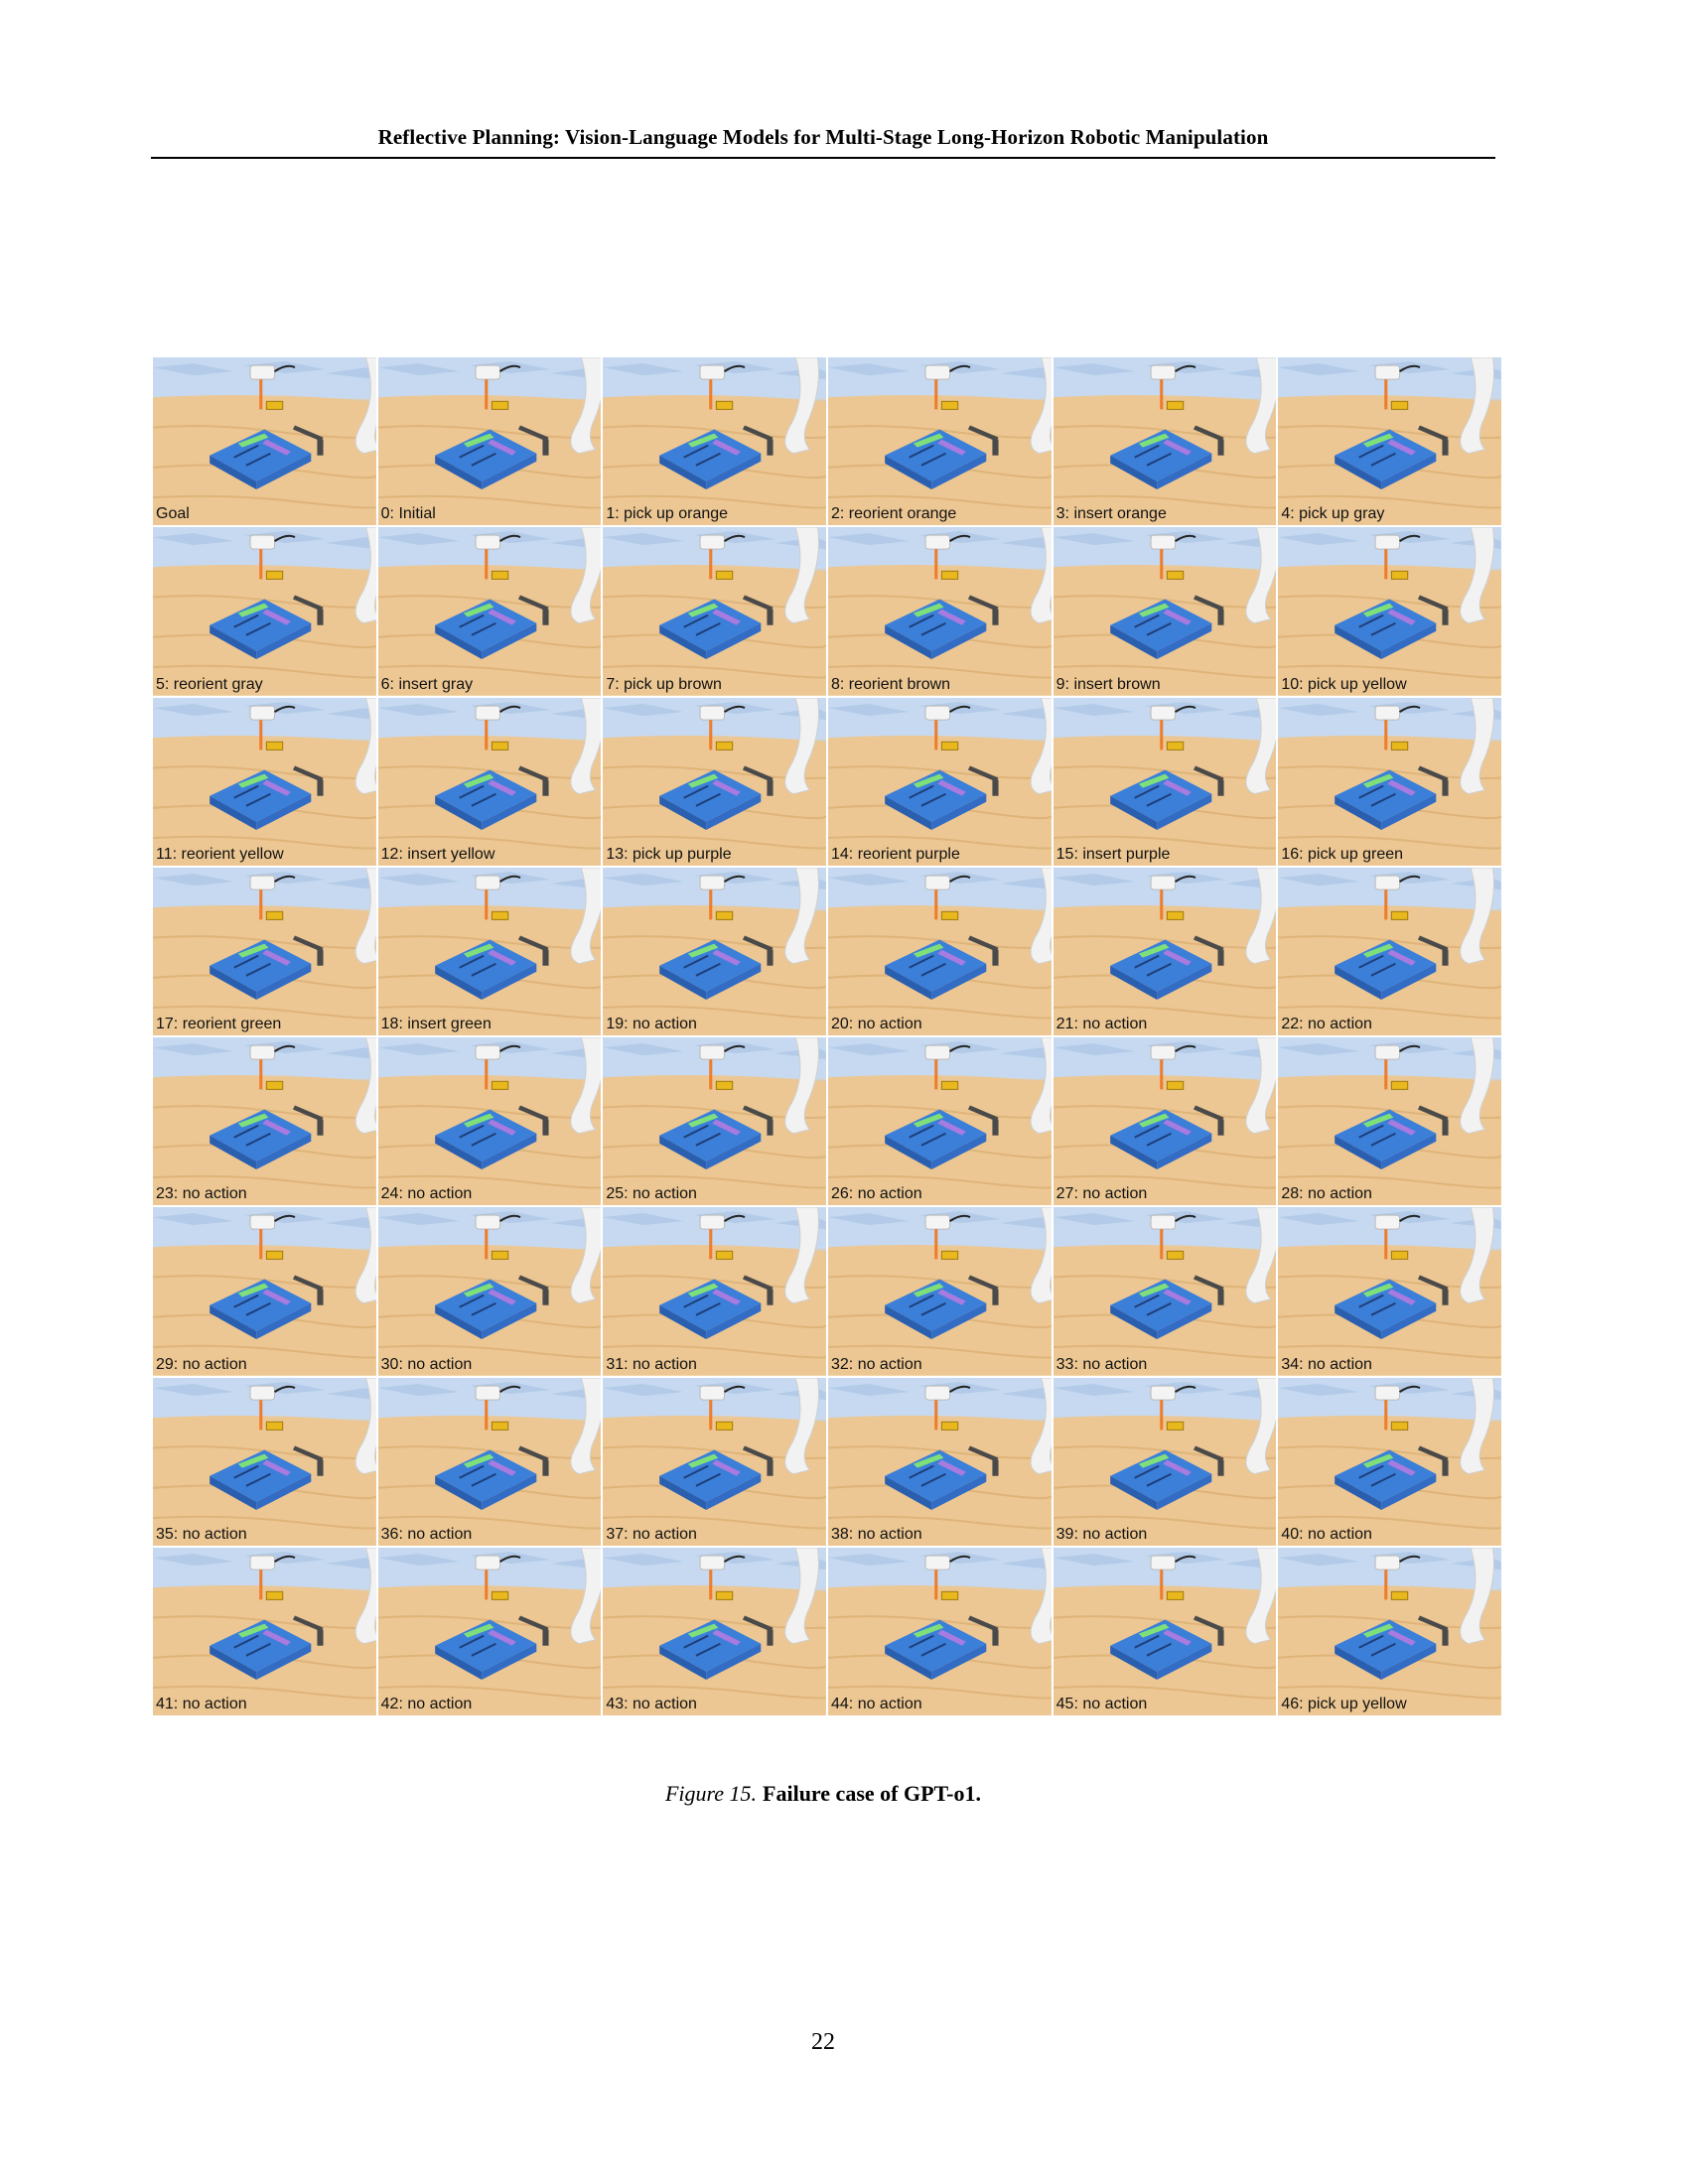 The height and width of the screenshot is (2184, 1688). I want to click on figure-caption-text: Failure case of GPT-o1., so click(872, 1793).